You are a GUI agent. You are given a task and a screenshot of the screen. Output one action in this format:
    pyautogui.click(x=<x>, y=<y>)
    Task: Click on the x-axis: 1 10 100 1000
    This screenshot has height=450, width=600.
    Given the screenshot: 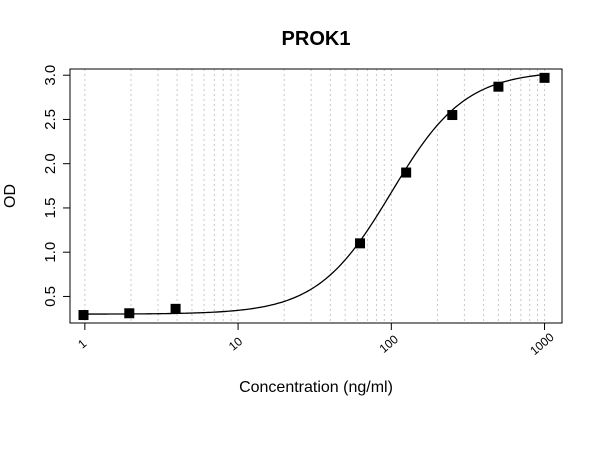 What is the action you would take?
    pyautogui.click(x=316, y=340)
    